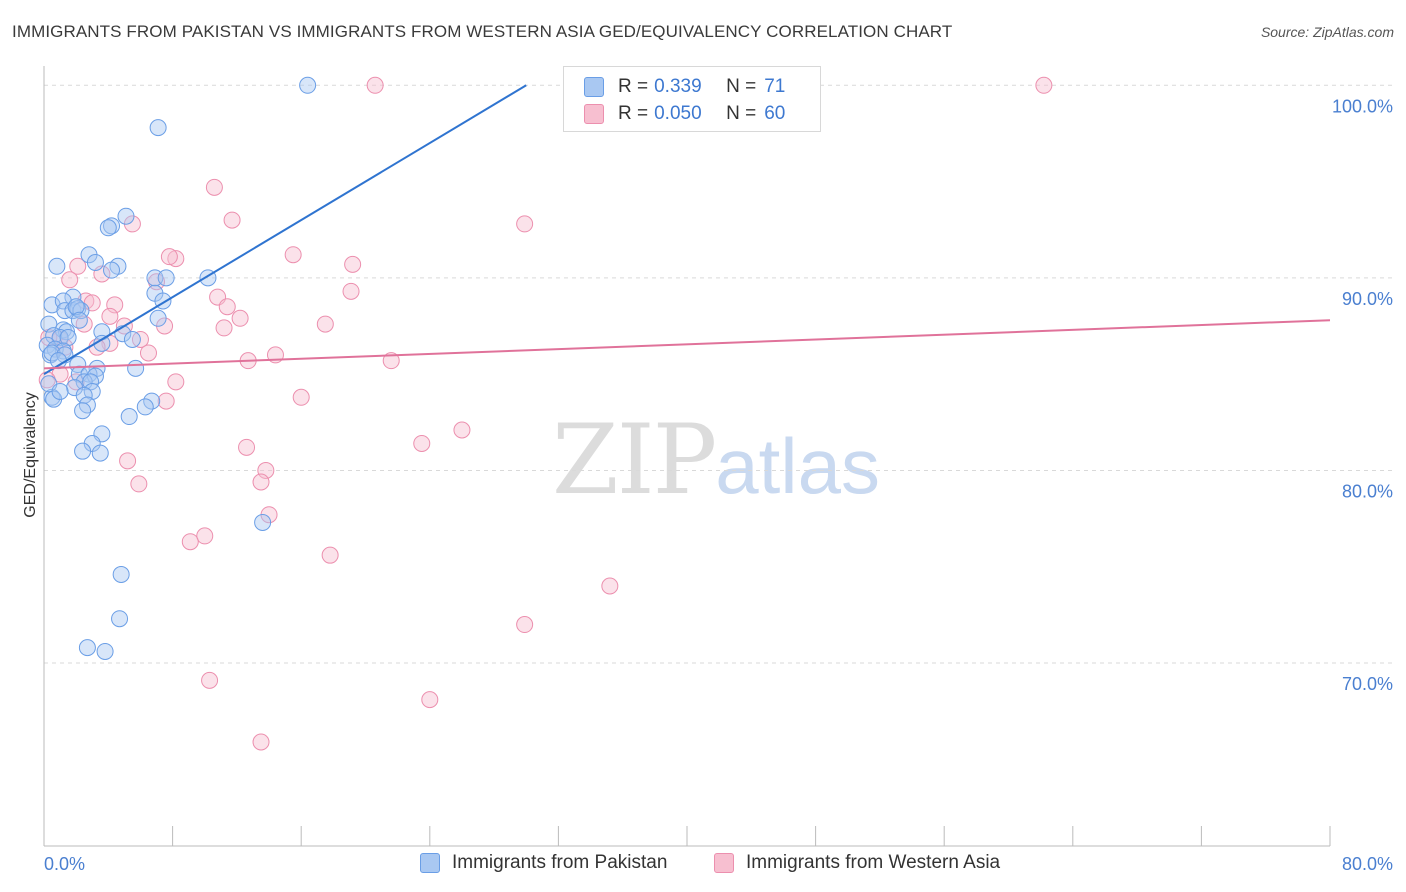  What do you see at coordinates (687, 344) in the screenshot?
I see `western-asia-trend-line` at bounding box center [687, 344].